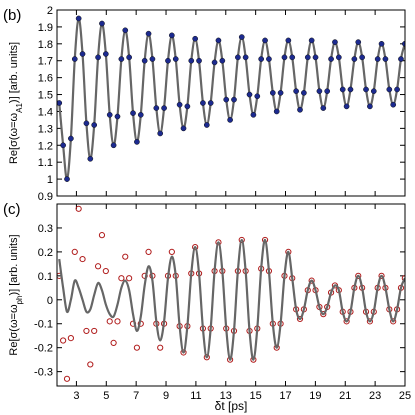 The height and width of the screenshot is (415, 415). I want to click on y-axis-label: Re[σ(ω=ωA1)] [arb. units], so click(16, 103).